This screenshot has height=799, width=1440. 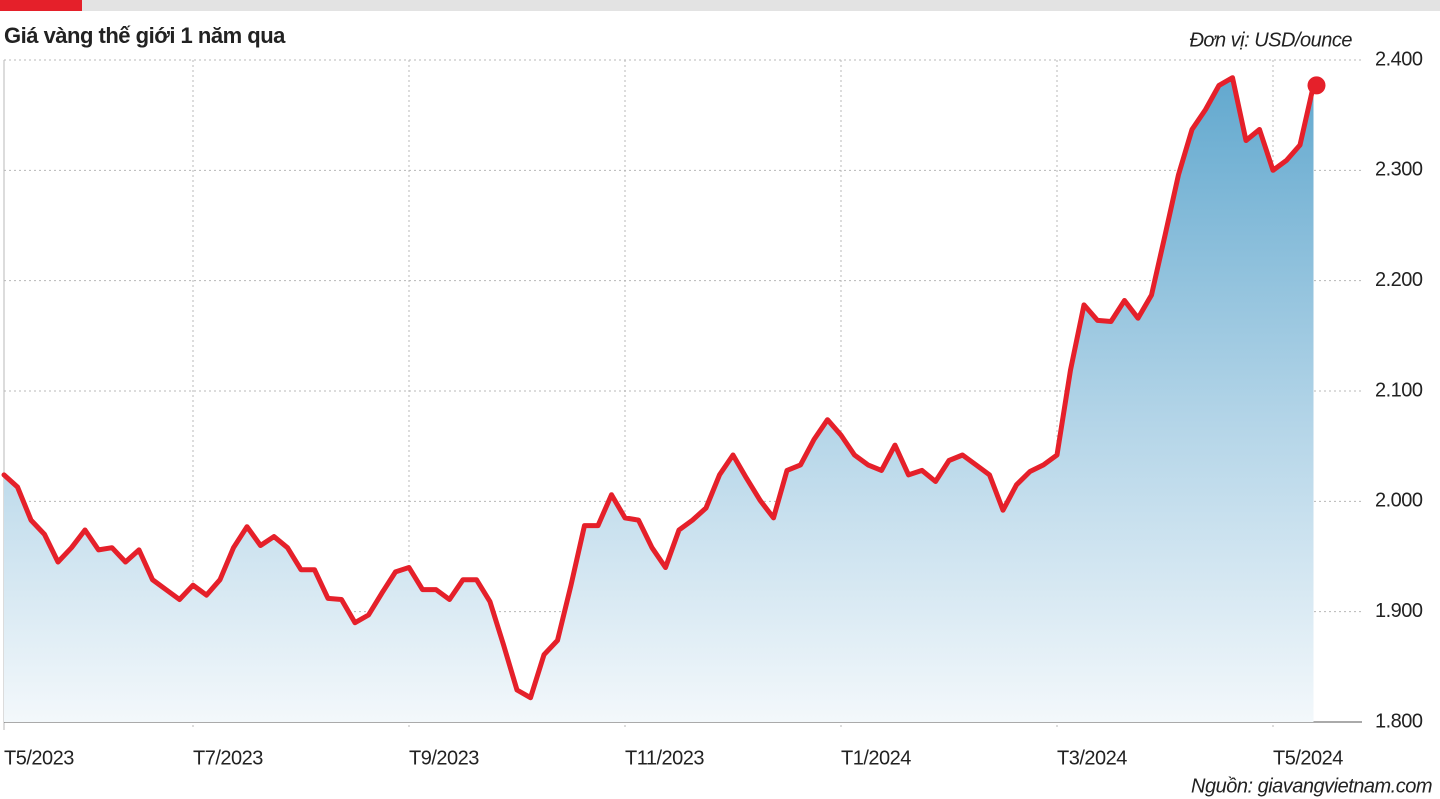 I want to click on top-accent, so click(x=41, y=5).